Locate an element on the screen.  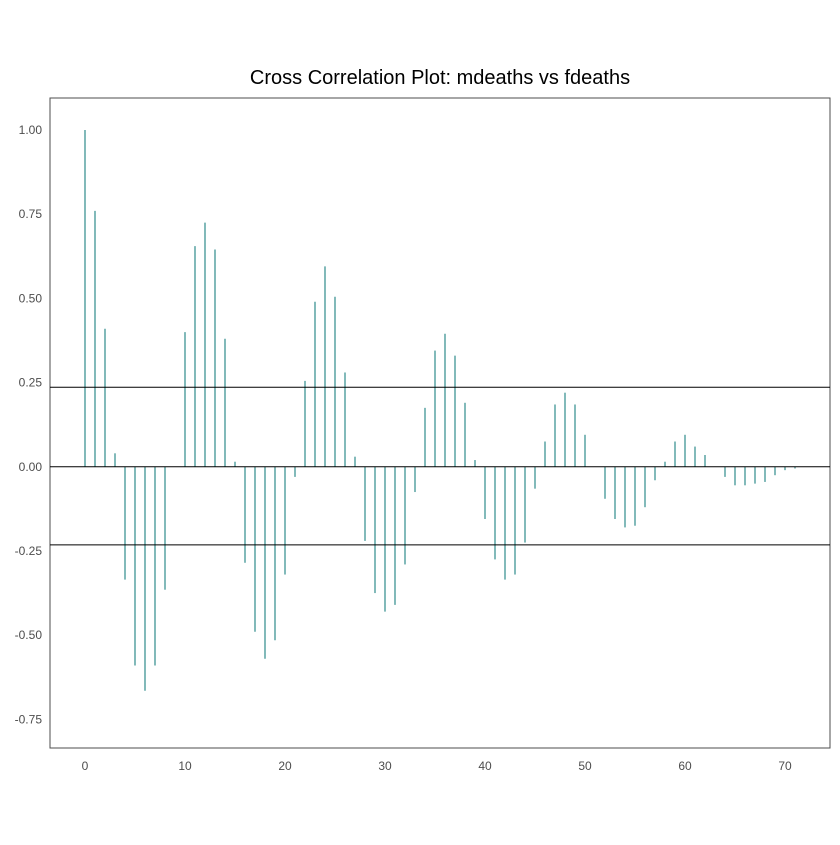
y-tick-label: 0.25 is located at coordinates (31, 383).